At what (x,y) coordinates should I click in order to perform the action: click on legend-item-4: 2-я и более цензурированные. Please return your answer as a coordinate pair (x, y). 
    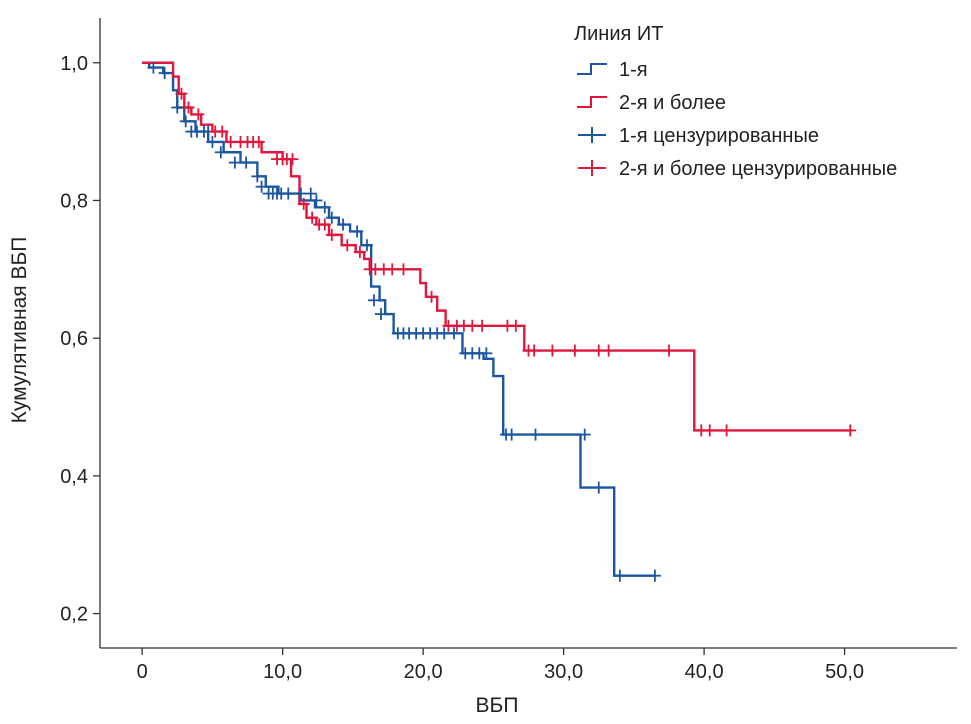
    Looking at the image, I should click on (737, 169).